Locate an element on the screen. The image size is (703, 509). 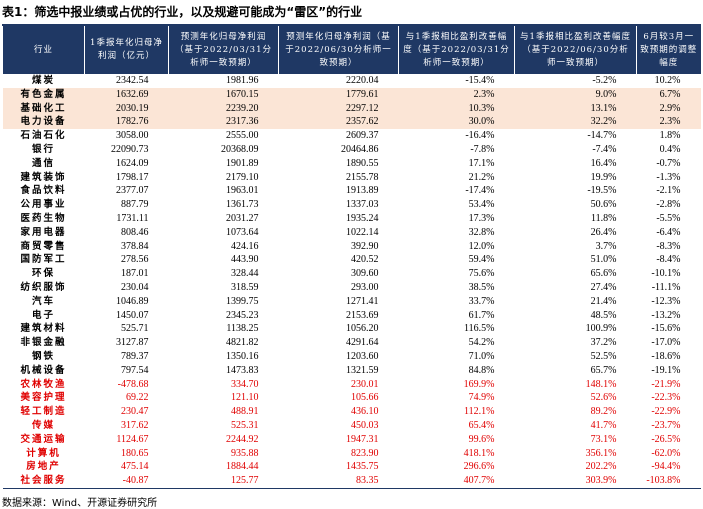
value-cell: 1901.89 is located at coordinates (242, 163).